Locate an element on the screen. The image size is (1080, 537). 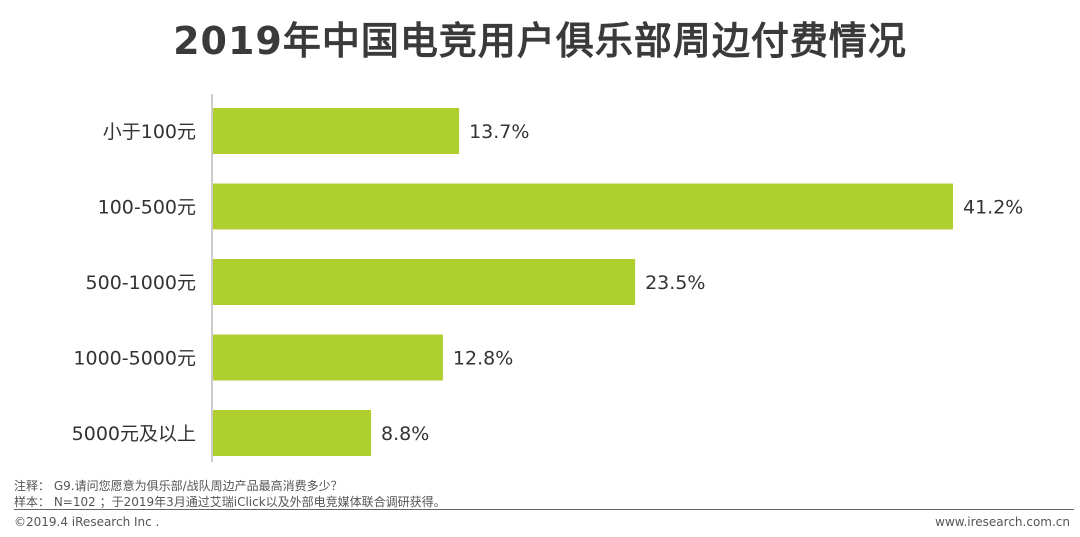
footer-divider is located at coordinates (544, 509).